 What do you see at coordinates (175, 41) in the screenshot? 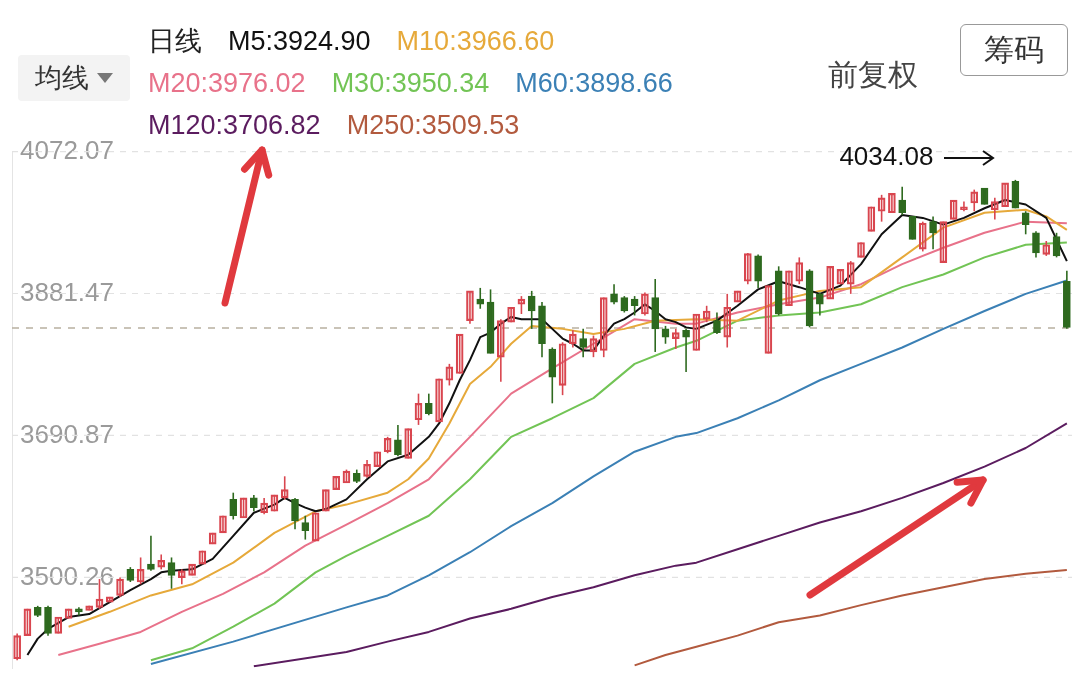
I see `chart-title: 日线` at bounding box center [175, 41].